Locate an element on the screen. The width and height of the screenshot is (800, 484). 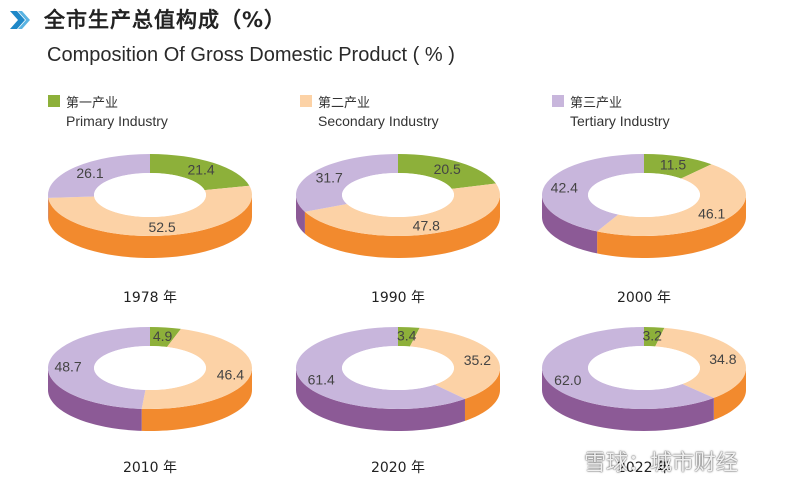
year-label: 2000 年 is located at coordinates (644, 298).